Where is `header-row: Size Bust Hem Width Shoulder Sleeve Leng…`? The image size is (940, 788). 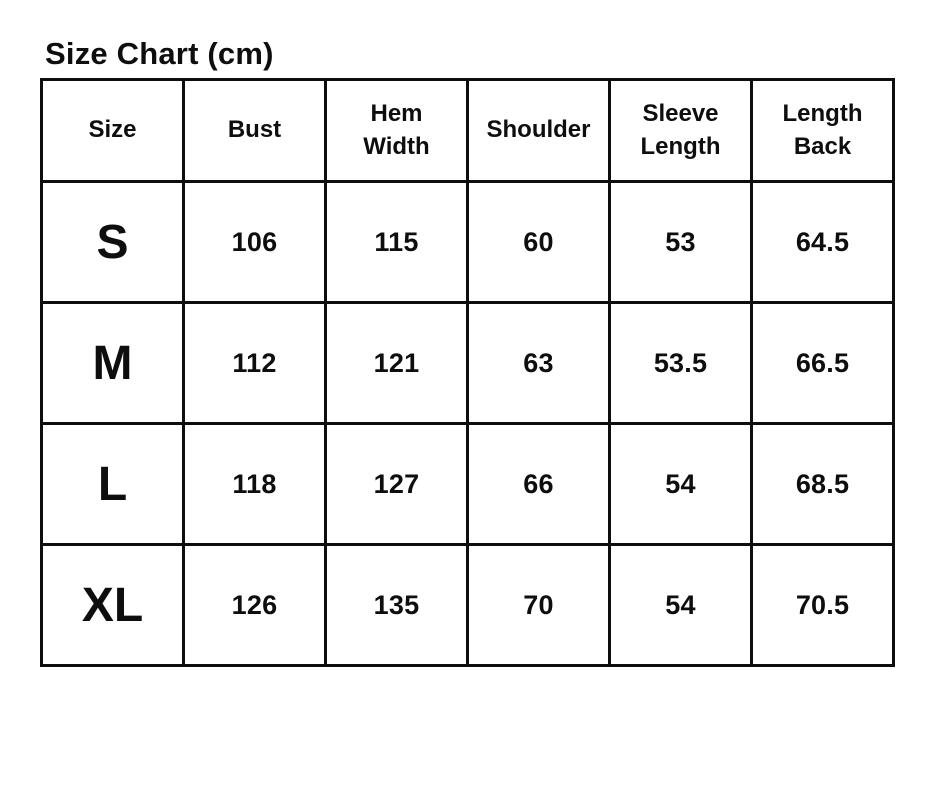
header-row: Size Bust Hem Width Shoulder Sleeve Leng… is located at coordinates (467, 130).